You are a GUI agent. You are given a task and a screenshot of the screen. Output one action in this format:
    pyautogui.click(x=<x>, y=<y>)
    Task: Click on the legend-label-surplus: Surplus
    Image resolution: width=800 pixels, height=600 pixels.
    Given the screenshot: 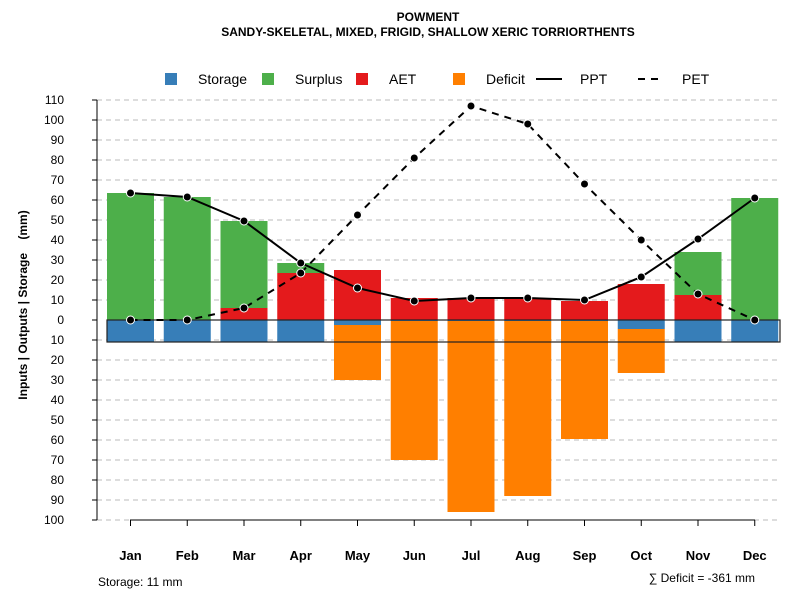 What is the action you would take?
    pyautogui.click(x=318, y=79)
    